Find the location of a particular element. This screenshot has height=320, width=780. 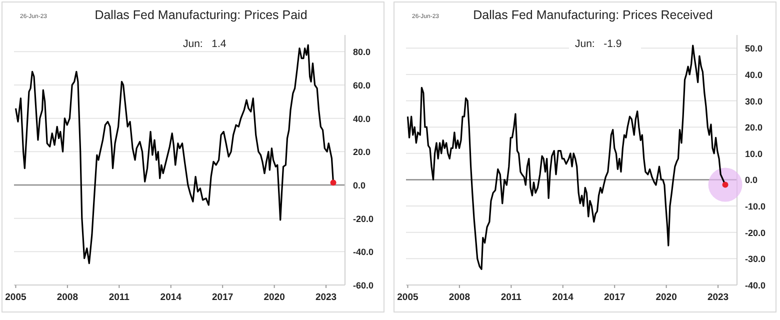

y-tick-label: -10.0 is located at coordinates (755, 207).